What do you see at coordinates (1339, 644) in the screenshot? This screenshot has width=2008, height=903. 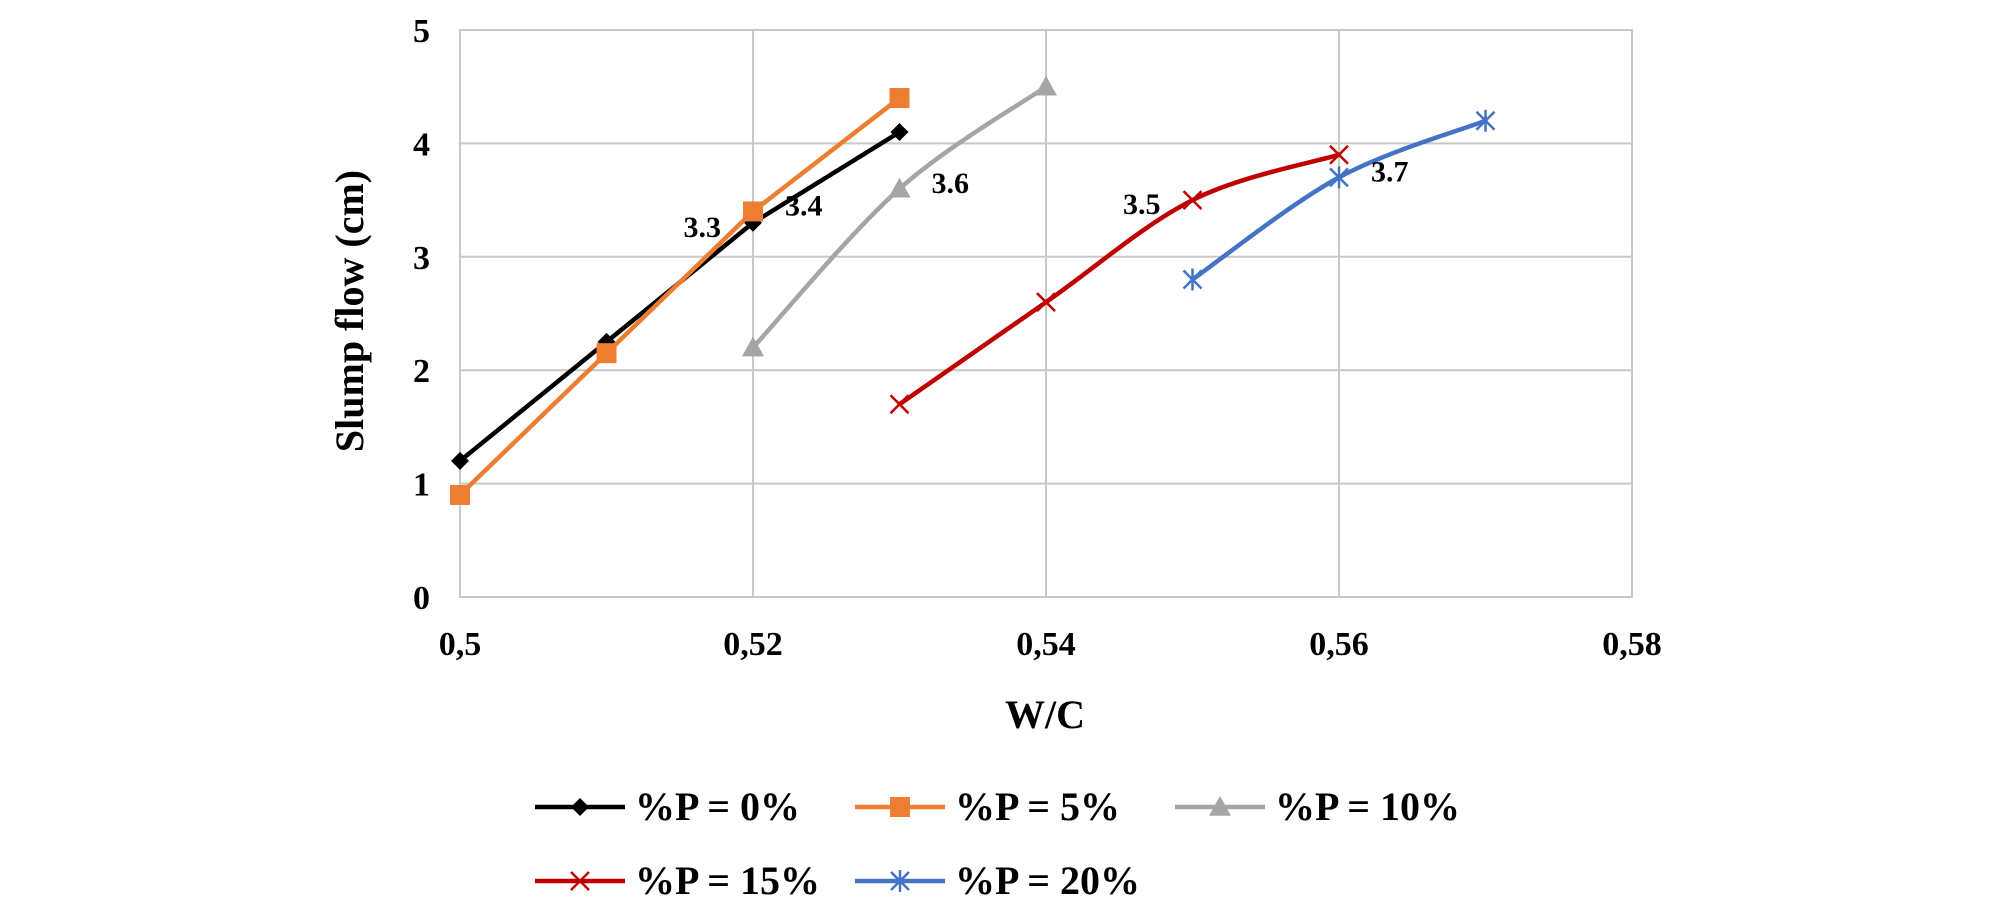 I see `x-tick-label: 0,56` at bounding box center [1339, 644].